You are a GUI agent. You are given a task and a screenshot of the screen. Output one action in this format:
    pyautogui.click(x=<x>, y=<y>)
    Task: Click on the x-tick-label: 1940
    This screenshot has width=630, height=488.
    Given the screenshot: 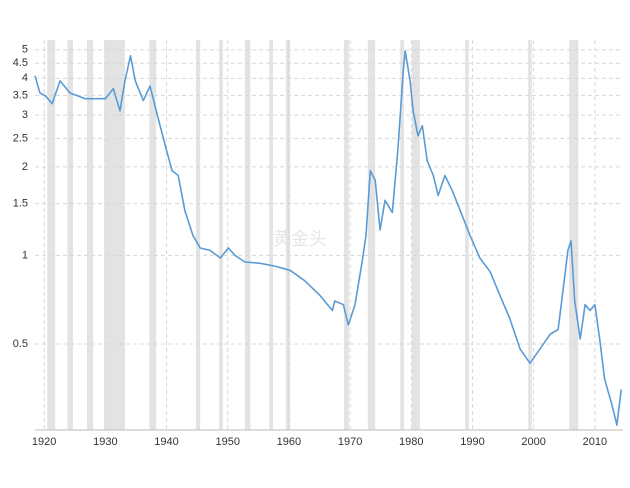 What is the action you would take?
    pyautogui.click(x=166, y=442)
    